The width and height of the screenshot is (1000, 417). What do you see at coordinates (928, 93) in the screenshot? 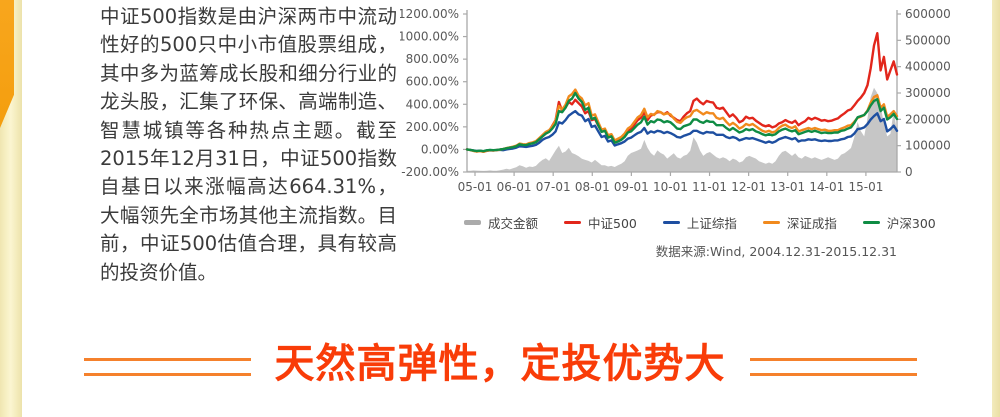
I see `y-right-tick-label: 300000` at bounding box center [928, 93].